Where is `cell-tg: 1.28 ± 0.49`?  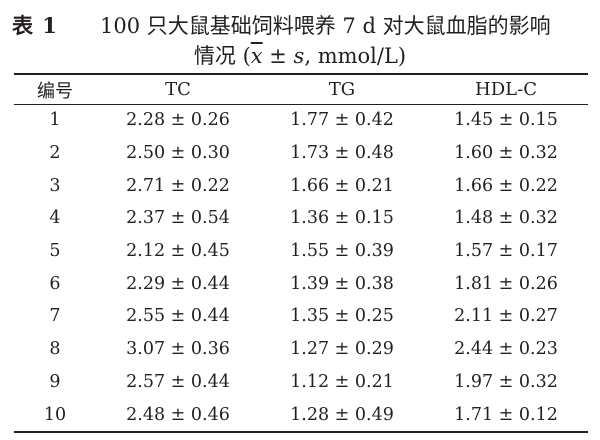 cell-tg: 1.28 ± 0.49 is located at coordinates (342, 414).